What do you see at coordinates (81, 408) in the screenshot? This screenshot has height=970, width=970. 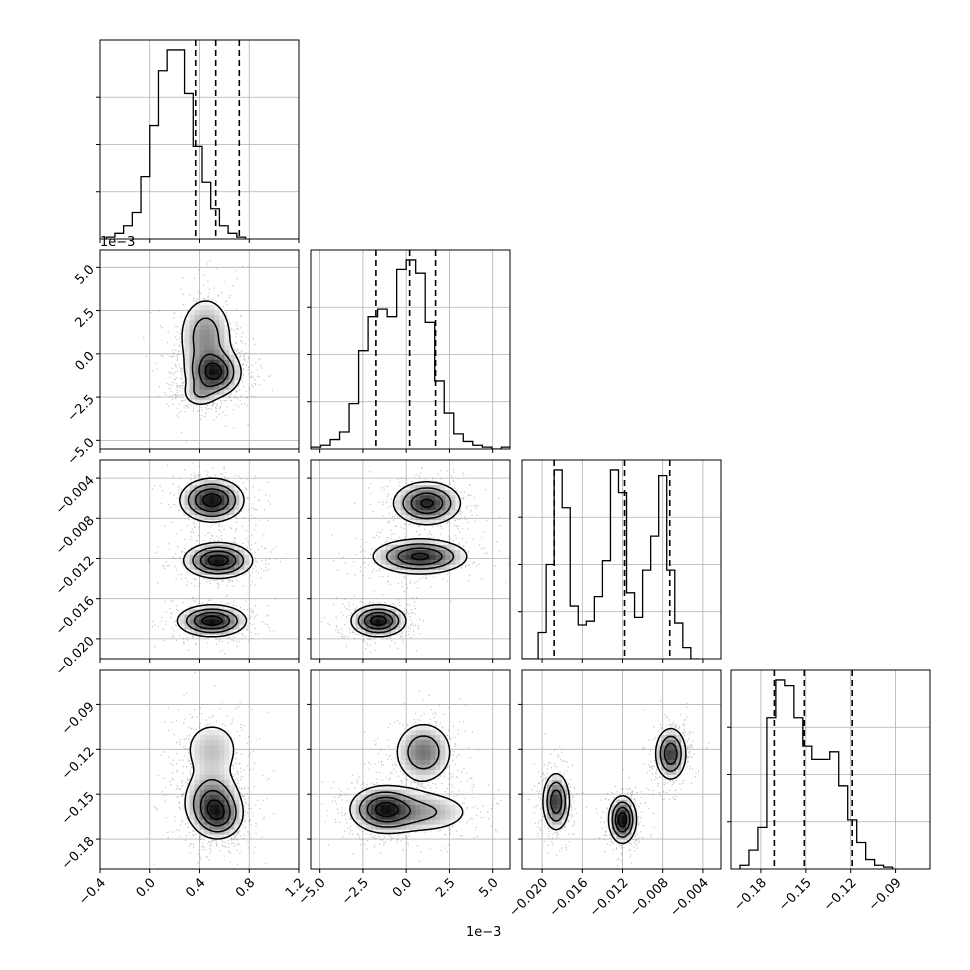 I see `y-tick-label: −2.5` at bounding box center [81, 408].